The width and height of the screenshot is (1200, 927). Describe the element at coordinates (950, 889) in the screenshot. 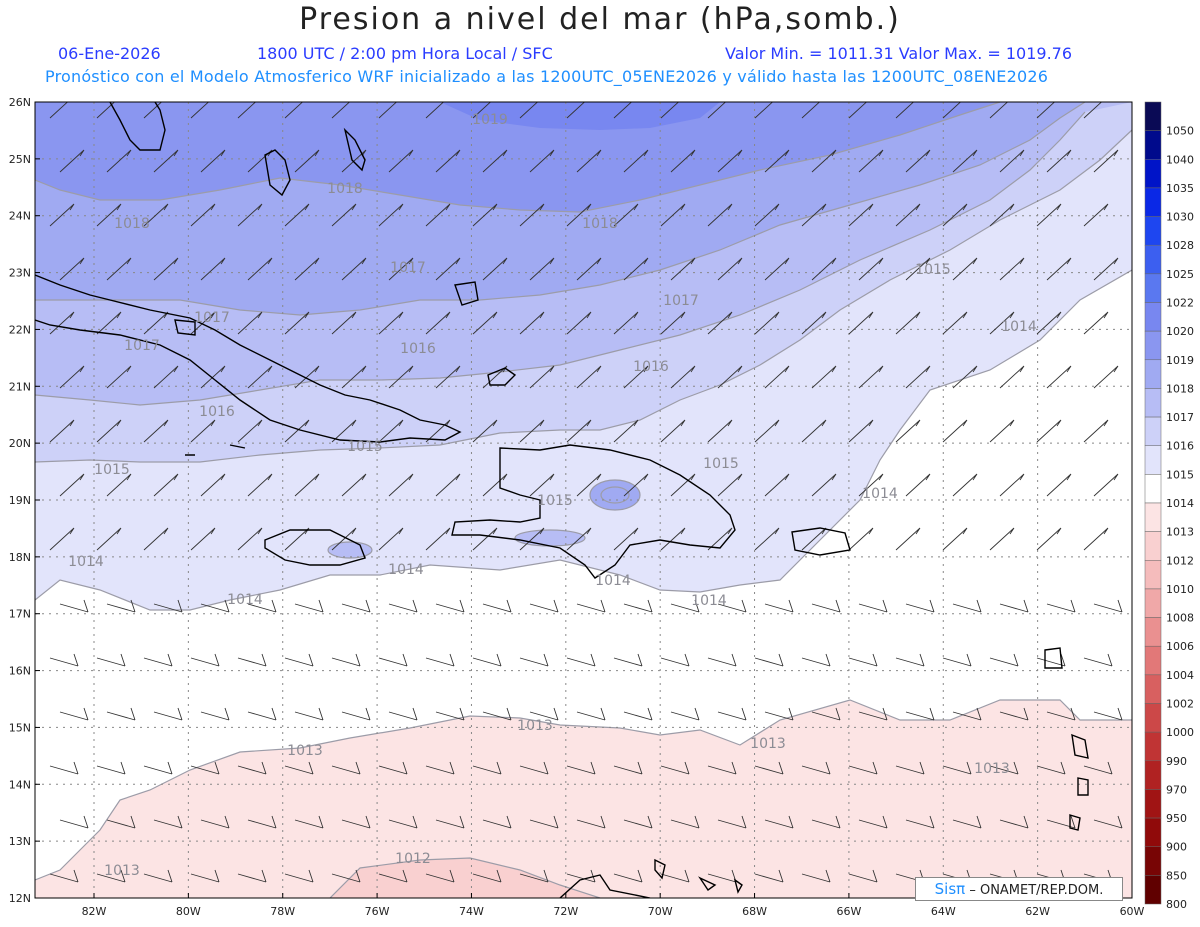

I see `sispi-logo: Sisπ` at that location.